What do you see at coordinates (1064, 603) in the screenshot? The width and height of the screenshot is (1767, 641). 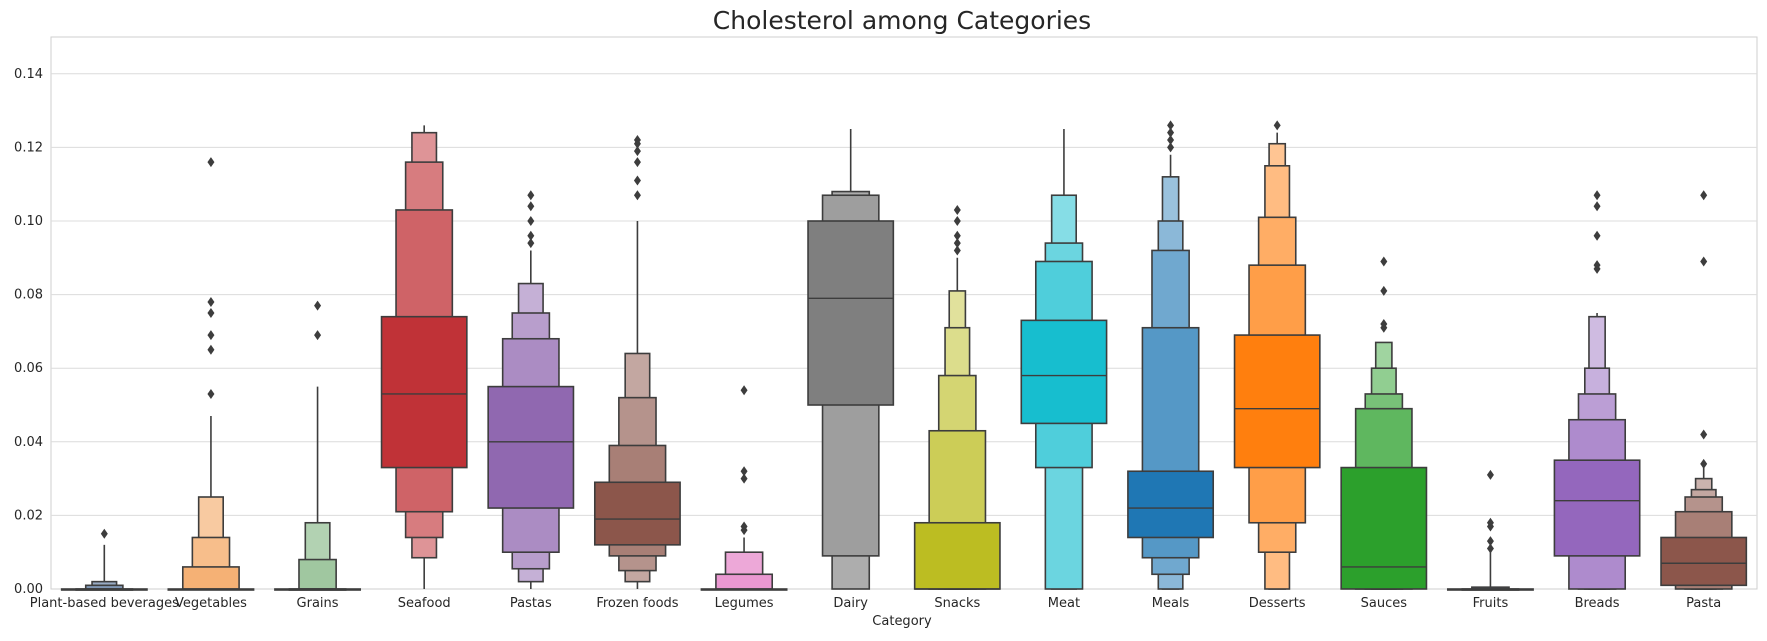 I see `x-tick-label: Meat` at bounding box center [1064, 603].